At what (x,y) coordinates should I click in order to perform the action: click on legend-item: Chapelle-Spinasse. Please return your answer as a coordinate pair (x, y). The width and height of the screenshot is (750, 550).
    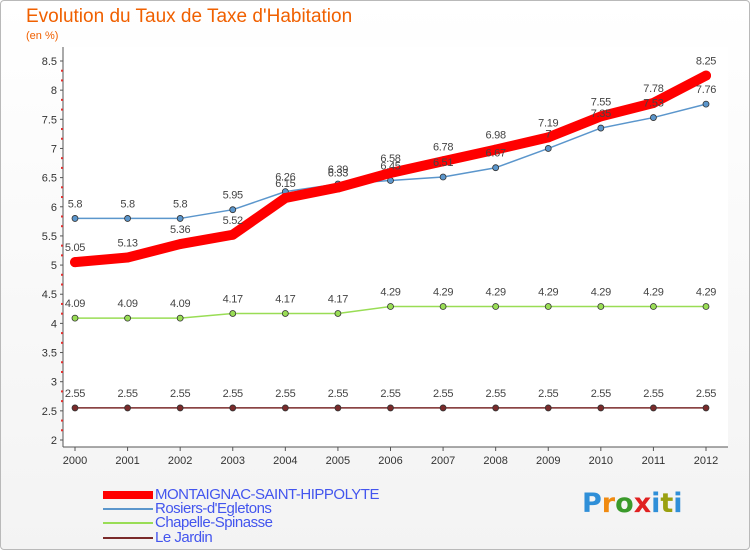
    Looking at the image, I should click on (273, 522).